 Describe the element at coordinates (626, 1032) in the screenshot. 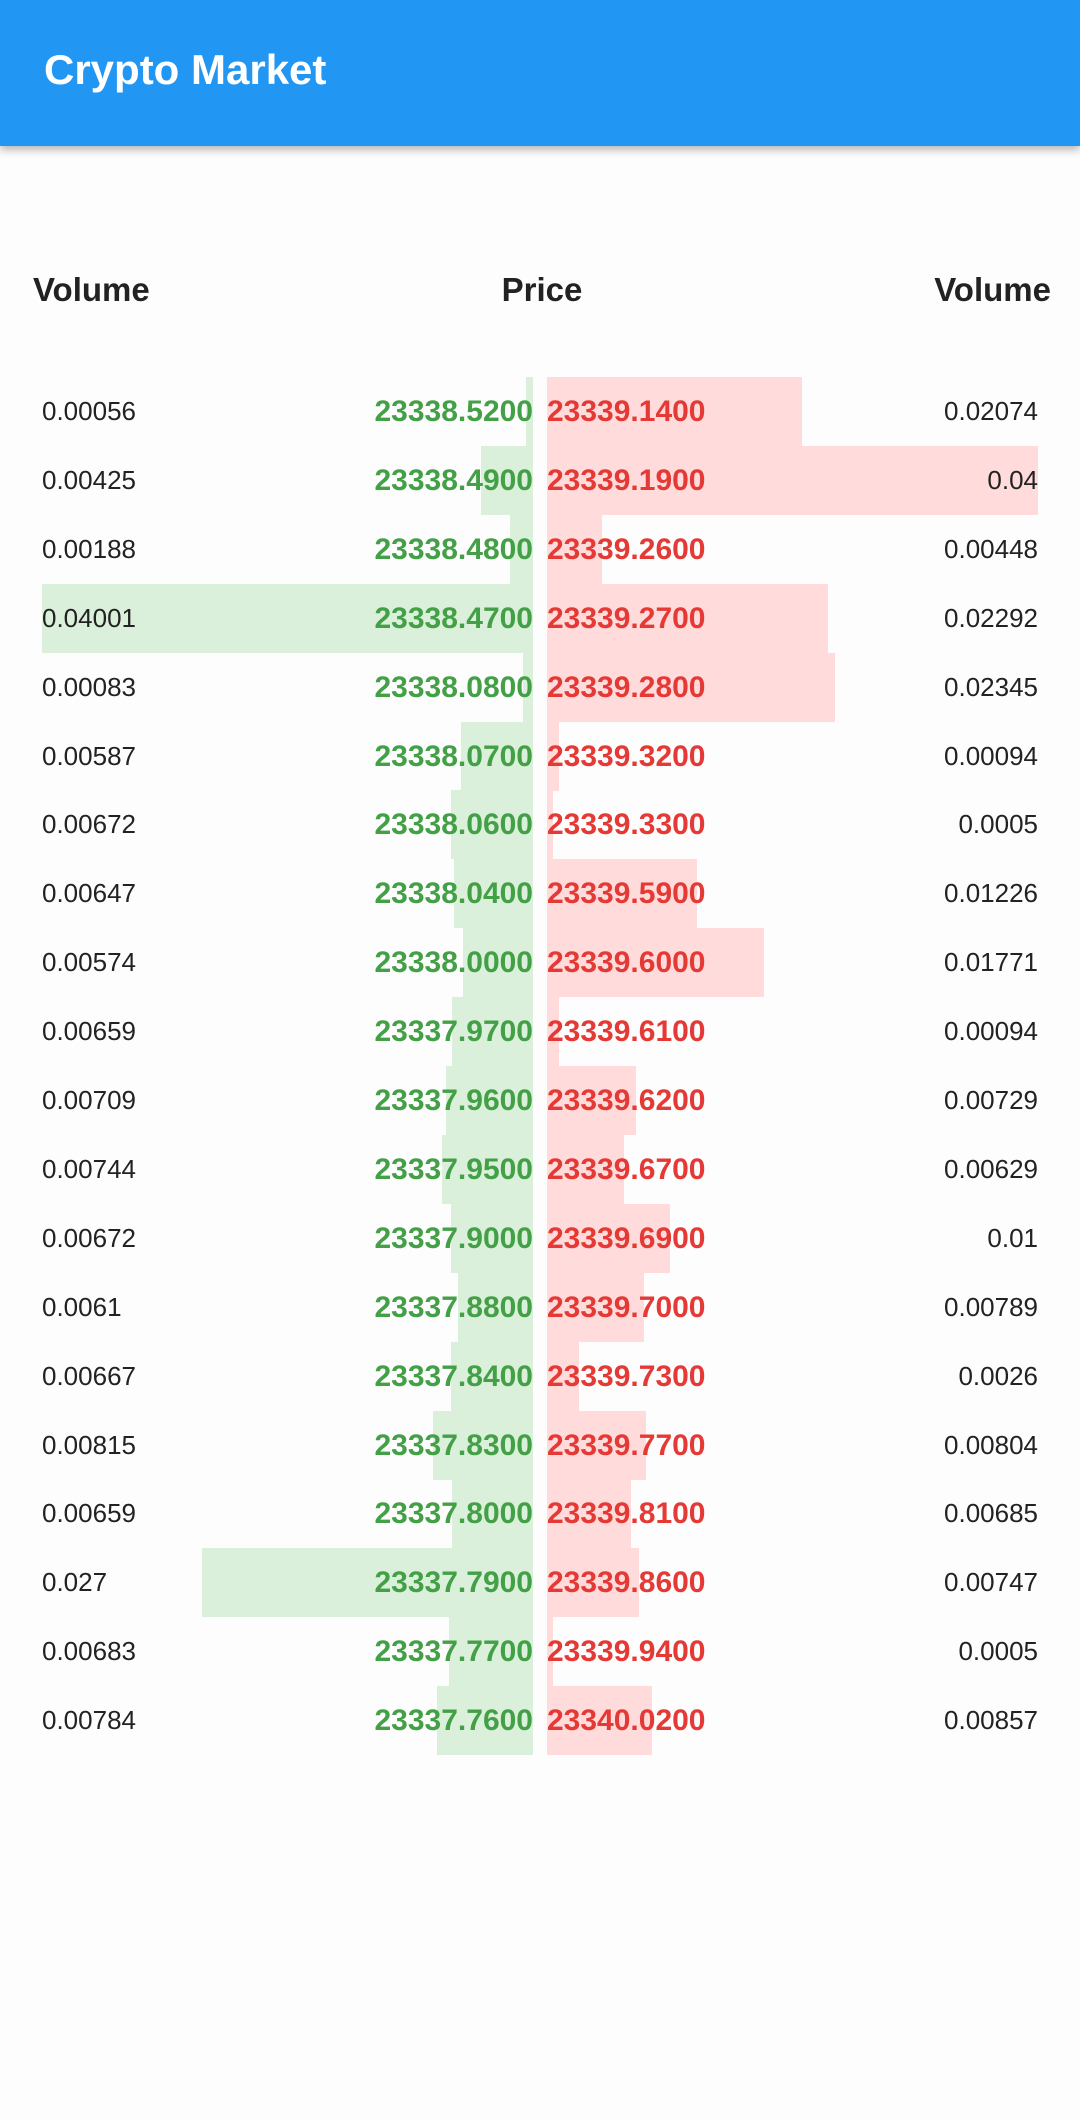

I see `ask-price: 23339.6100` at that location.